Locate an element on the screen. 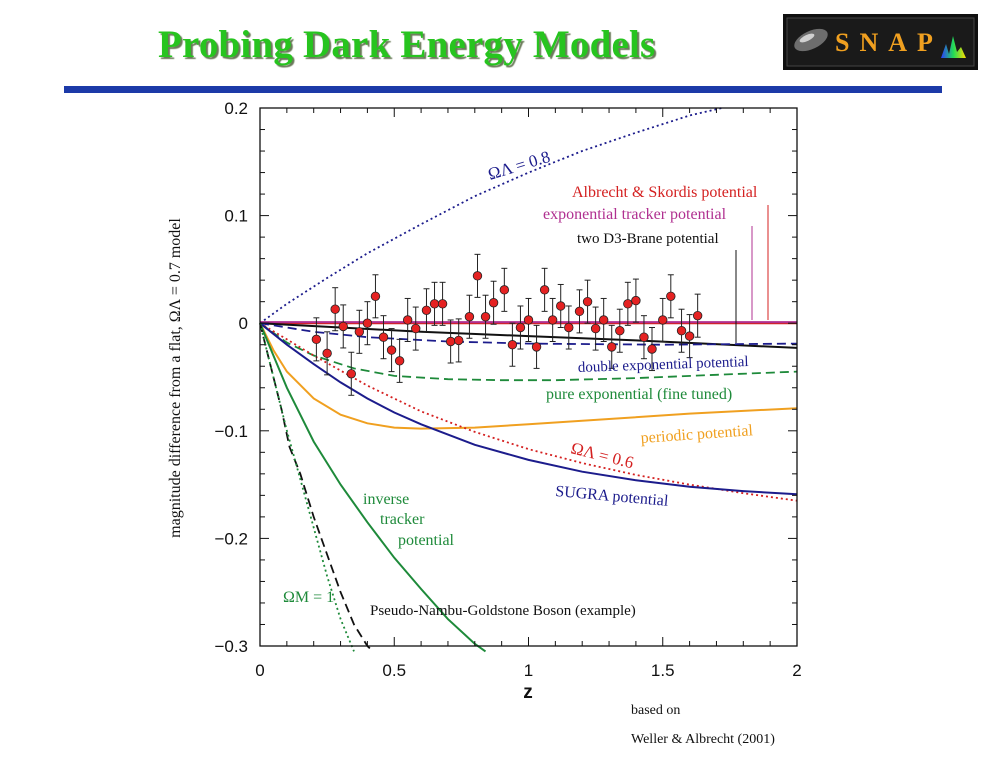  label-pngb: Pseudo-Nambu-Goldstone Boson (example) is located at coordinates (503, 611).